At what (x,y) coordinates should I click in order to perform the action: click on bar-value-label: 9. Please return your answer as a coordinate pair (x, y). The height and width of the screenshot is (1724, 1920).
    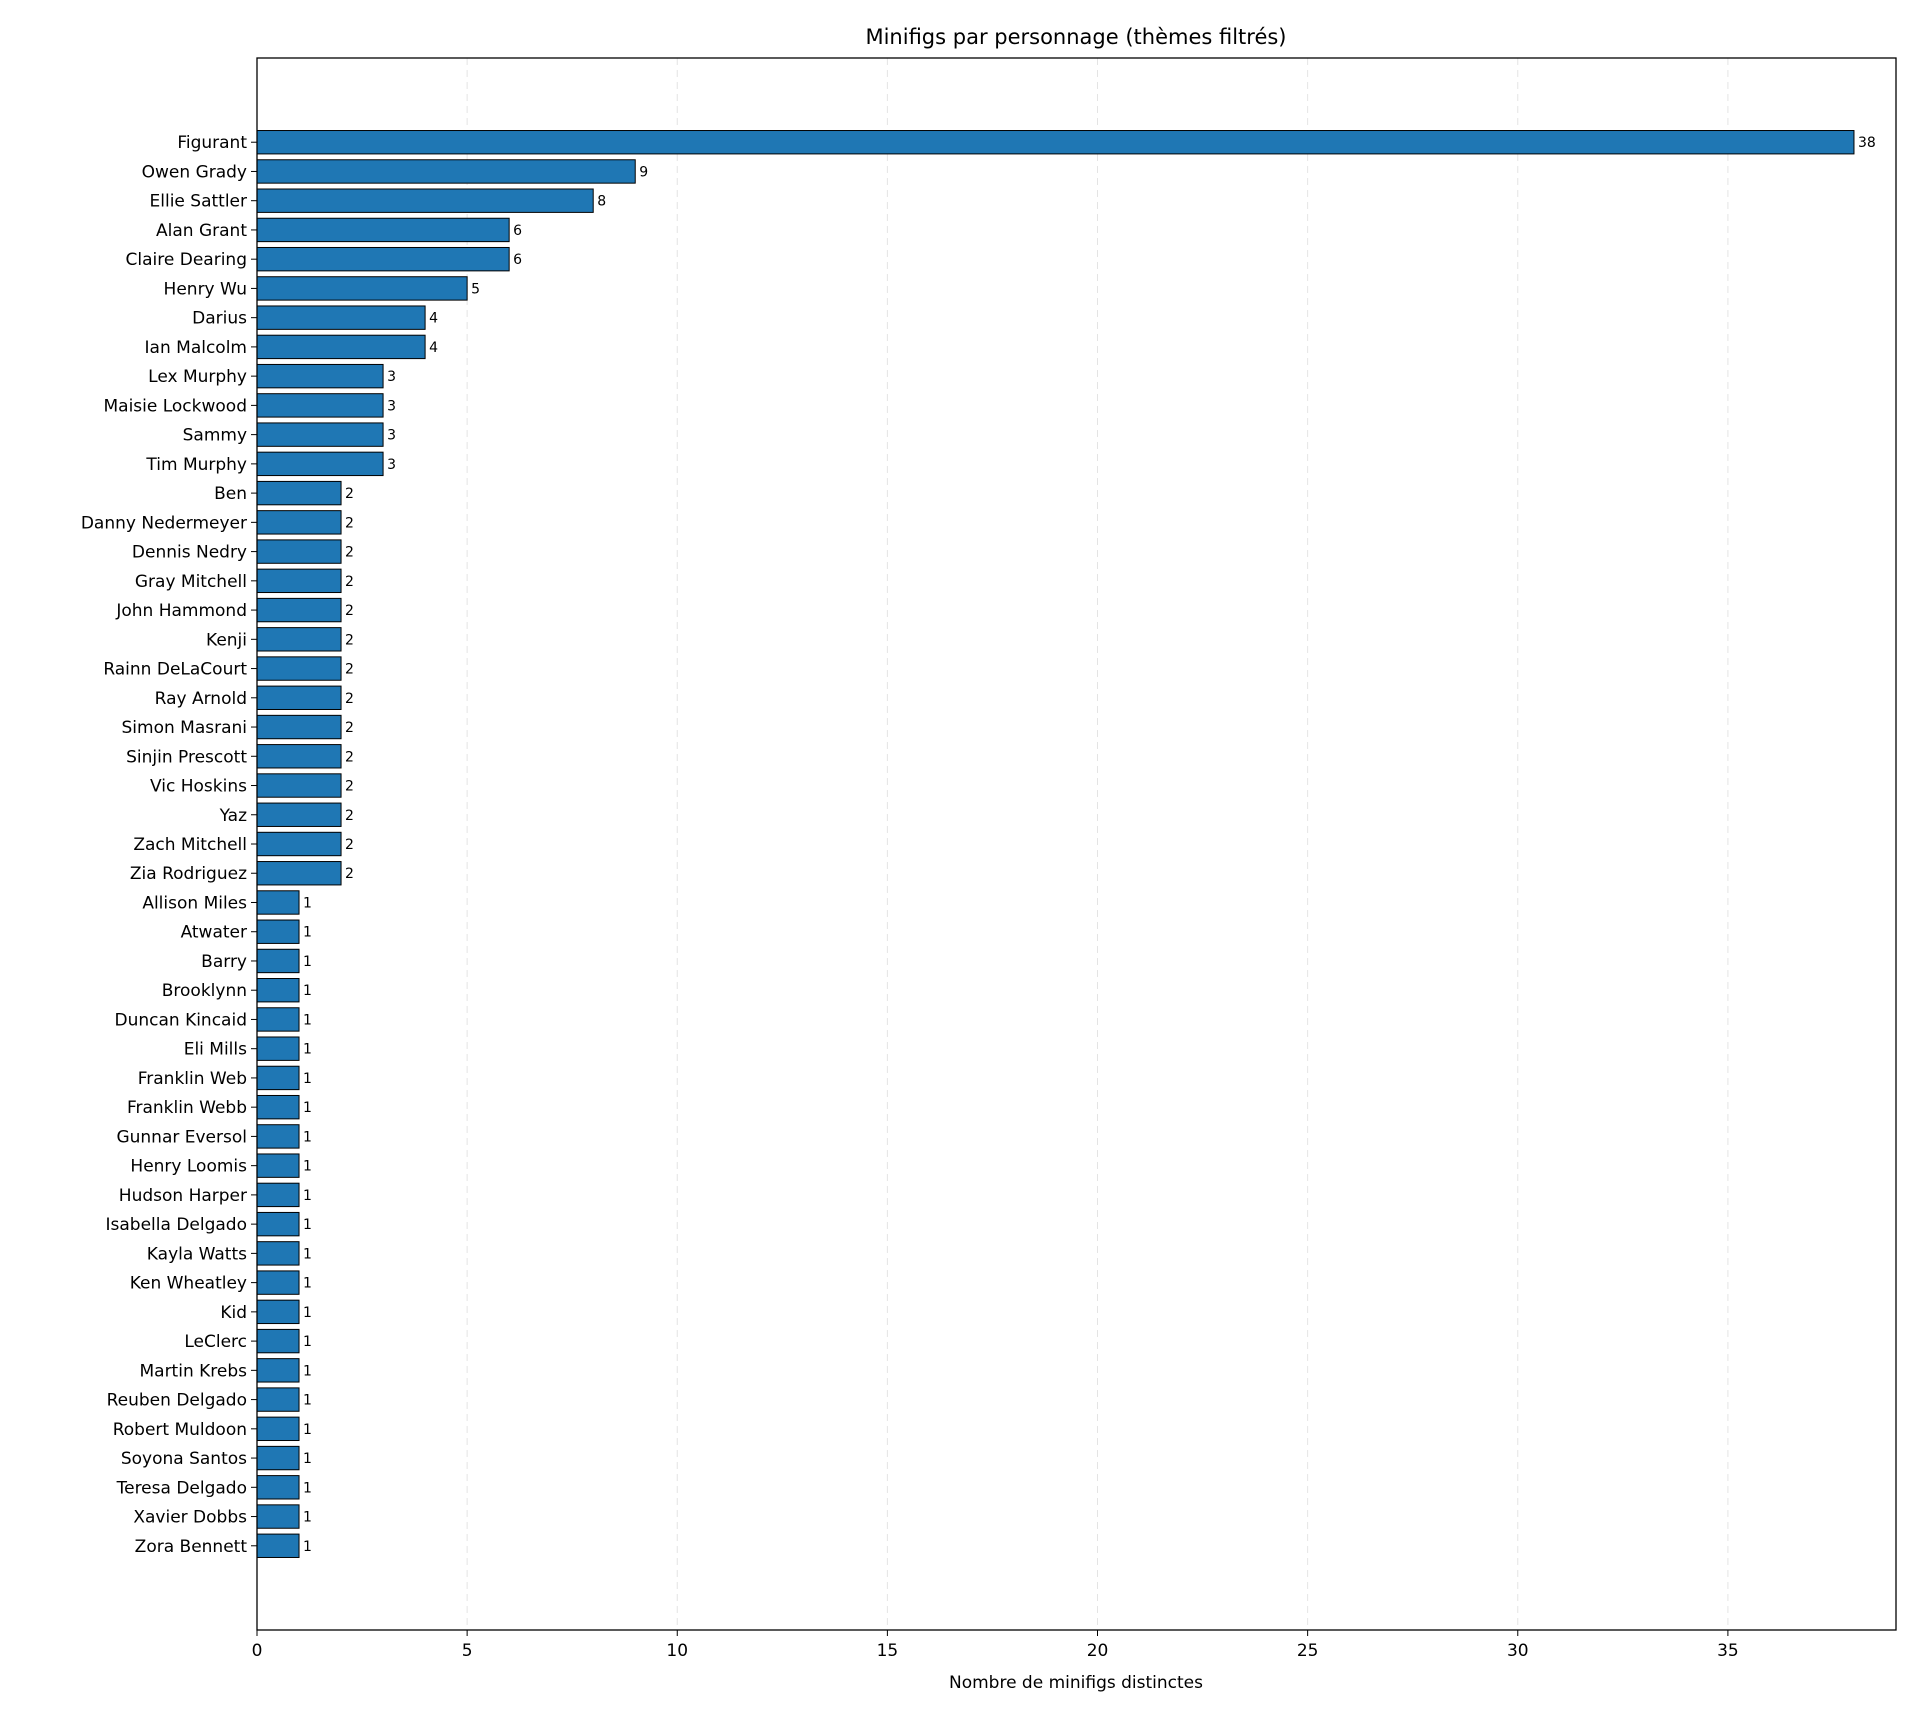
    Looking at the image, I should click on (643, 172).